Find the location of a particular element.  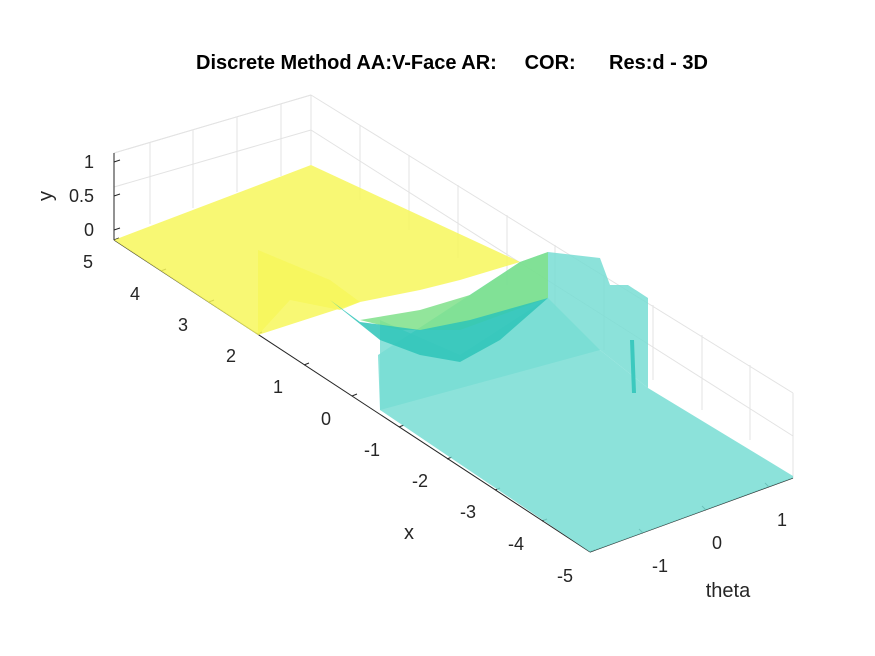

x-tick-label: 5 is located at coordinates (88, 262).